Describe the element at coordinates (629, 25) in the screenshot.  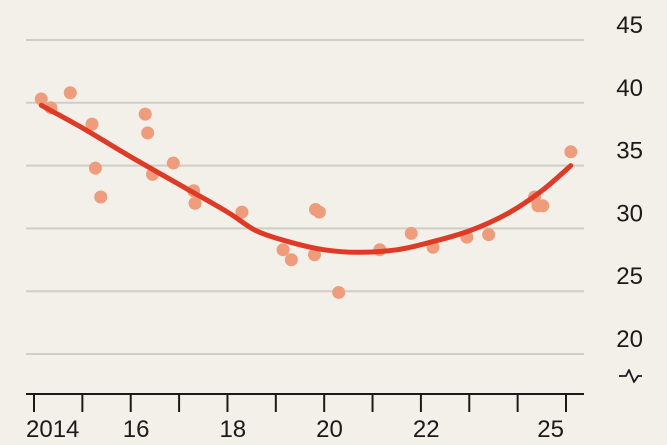
I see `y-tick-label: 45` at that location.